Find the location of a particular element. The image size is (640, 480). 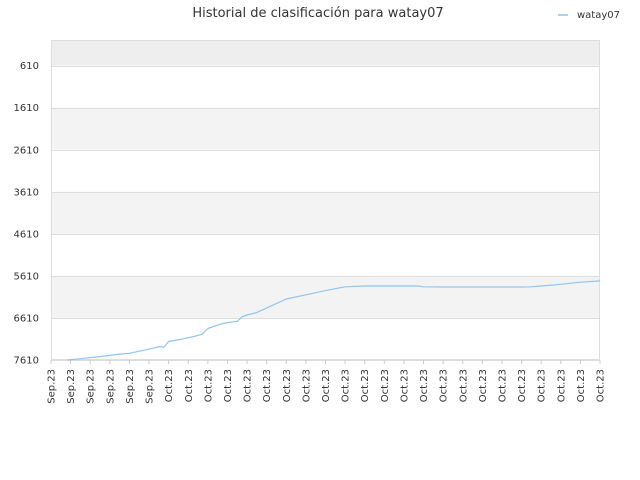

series-layer is located at coordinates (334, 320).